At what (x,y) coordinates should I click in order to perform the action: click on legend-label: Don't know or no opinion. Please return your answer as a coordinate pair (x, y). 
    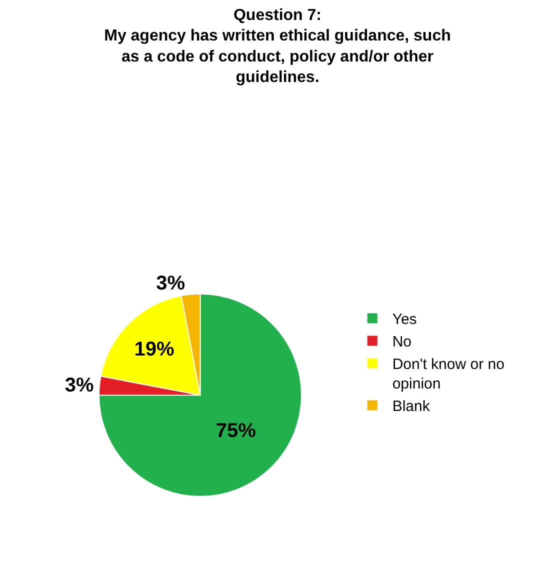
    Looking at the image, I should click on (448, 374).